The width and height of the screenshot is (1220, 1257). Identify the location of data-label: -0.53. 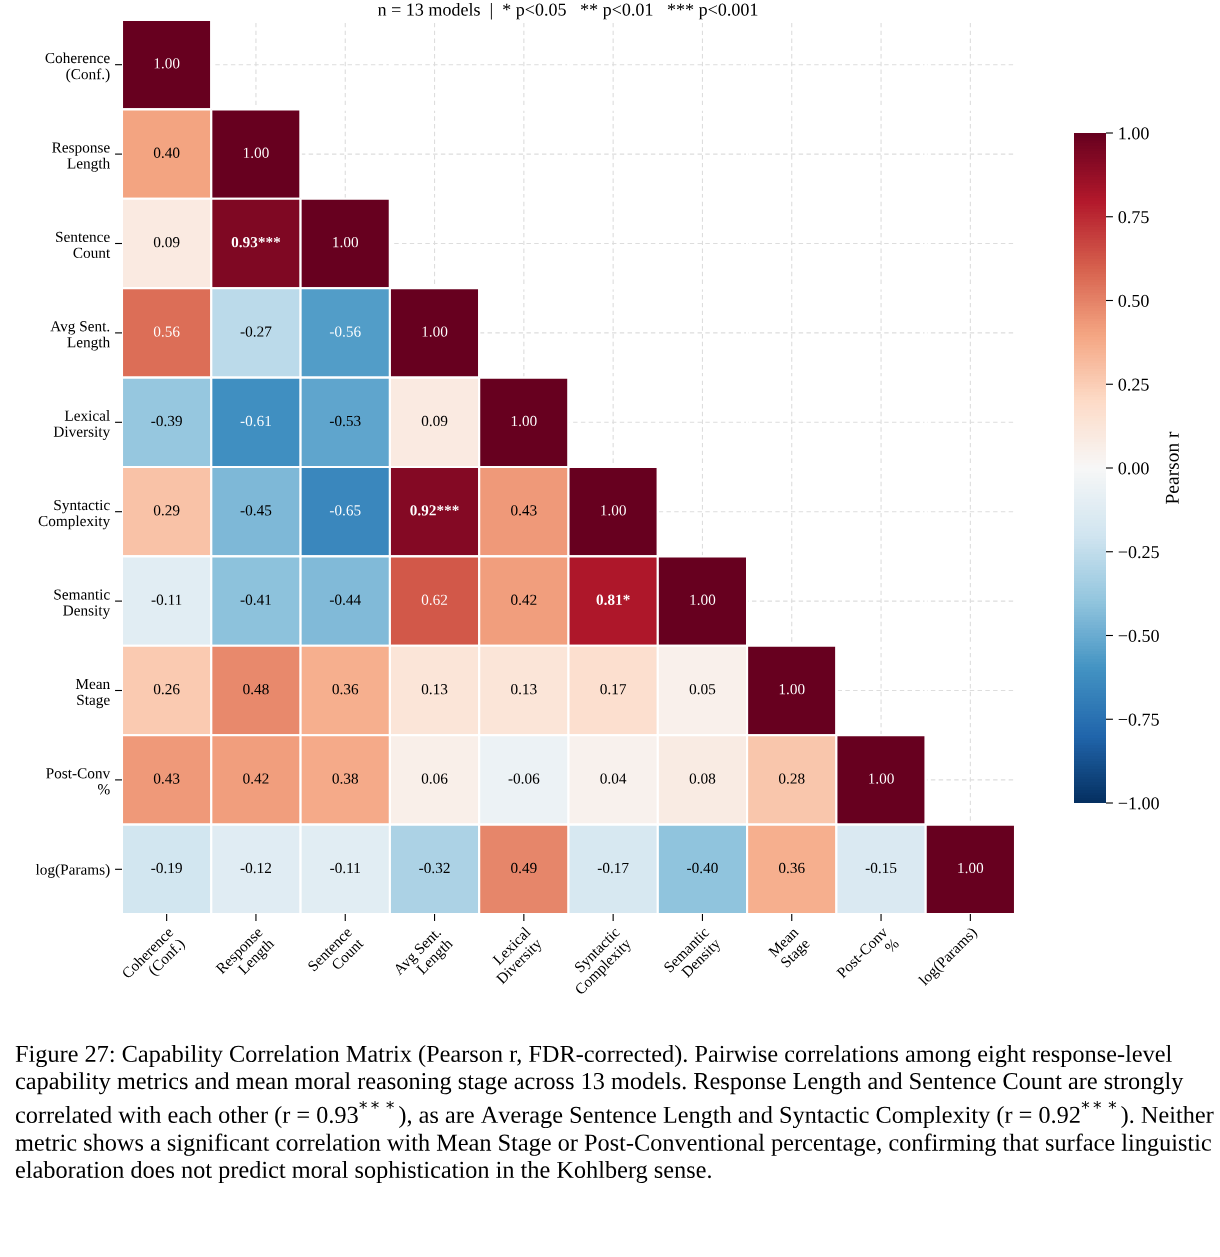
(345, 421).